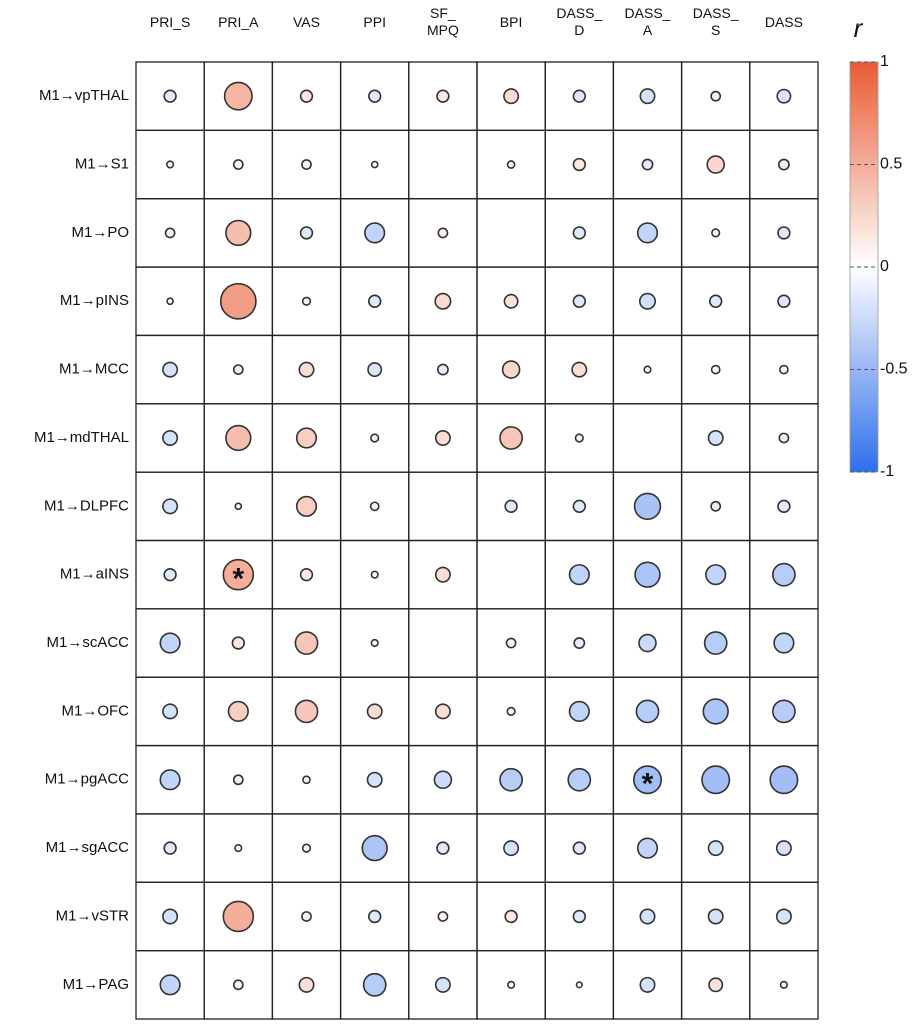 Image resolution: width=916 pixels, height=1024 pixels. Describe the element at coordinates (887, 471) in the screenshot. I see `colorbar-tick-label: -1` at that location.